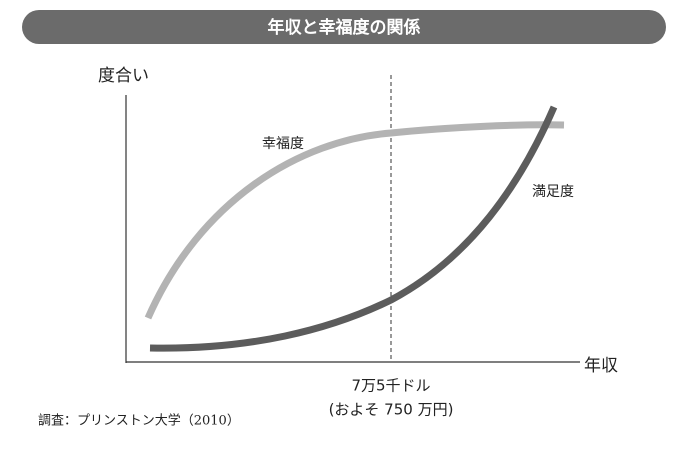 The width and height of the screenshot is (680, 451). Describe the element at coordinates (123, 76) in the screenshot. I see `y-axis-label: 度合い` at that location.